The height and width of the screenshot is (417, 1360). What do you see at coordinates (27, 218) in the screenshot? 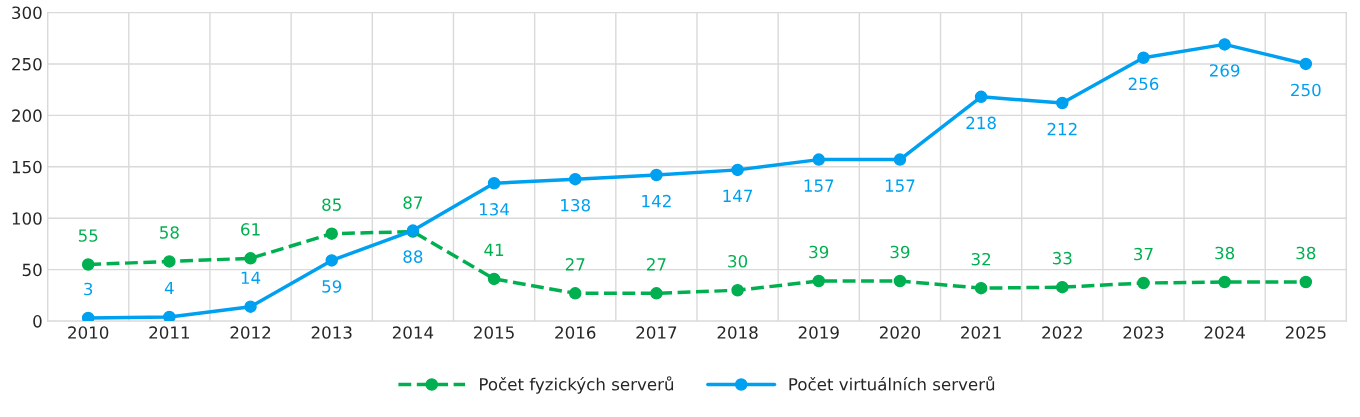
I see `y-tick-label: 100` at bounding box center [27, 218].